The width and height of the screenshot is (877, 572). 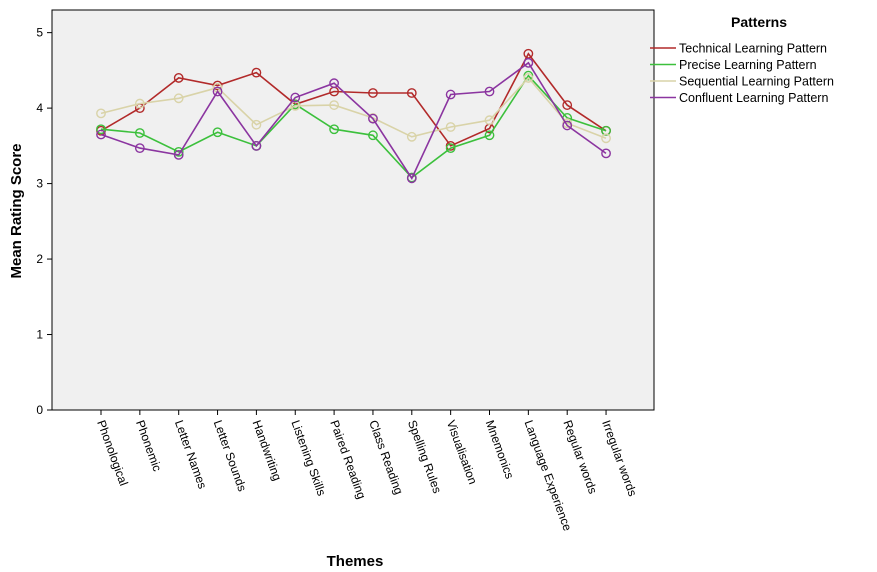 I want to click on y-axis-title: Mean Rating Score, so click(x=16, y=210).